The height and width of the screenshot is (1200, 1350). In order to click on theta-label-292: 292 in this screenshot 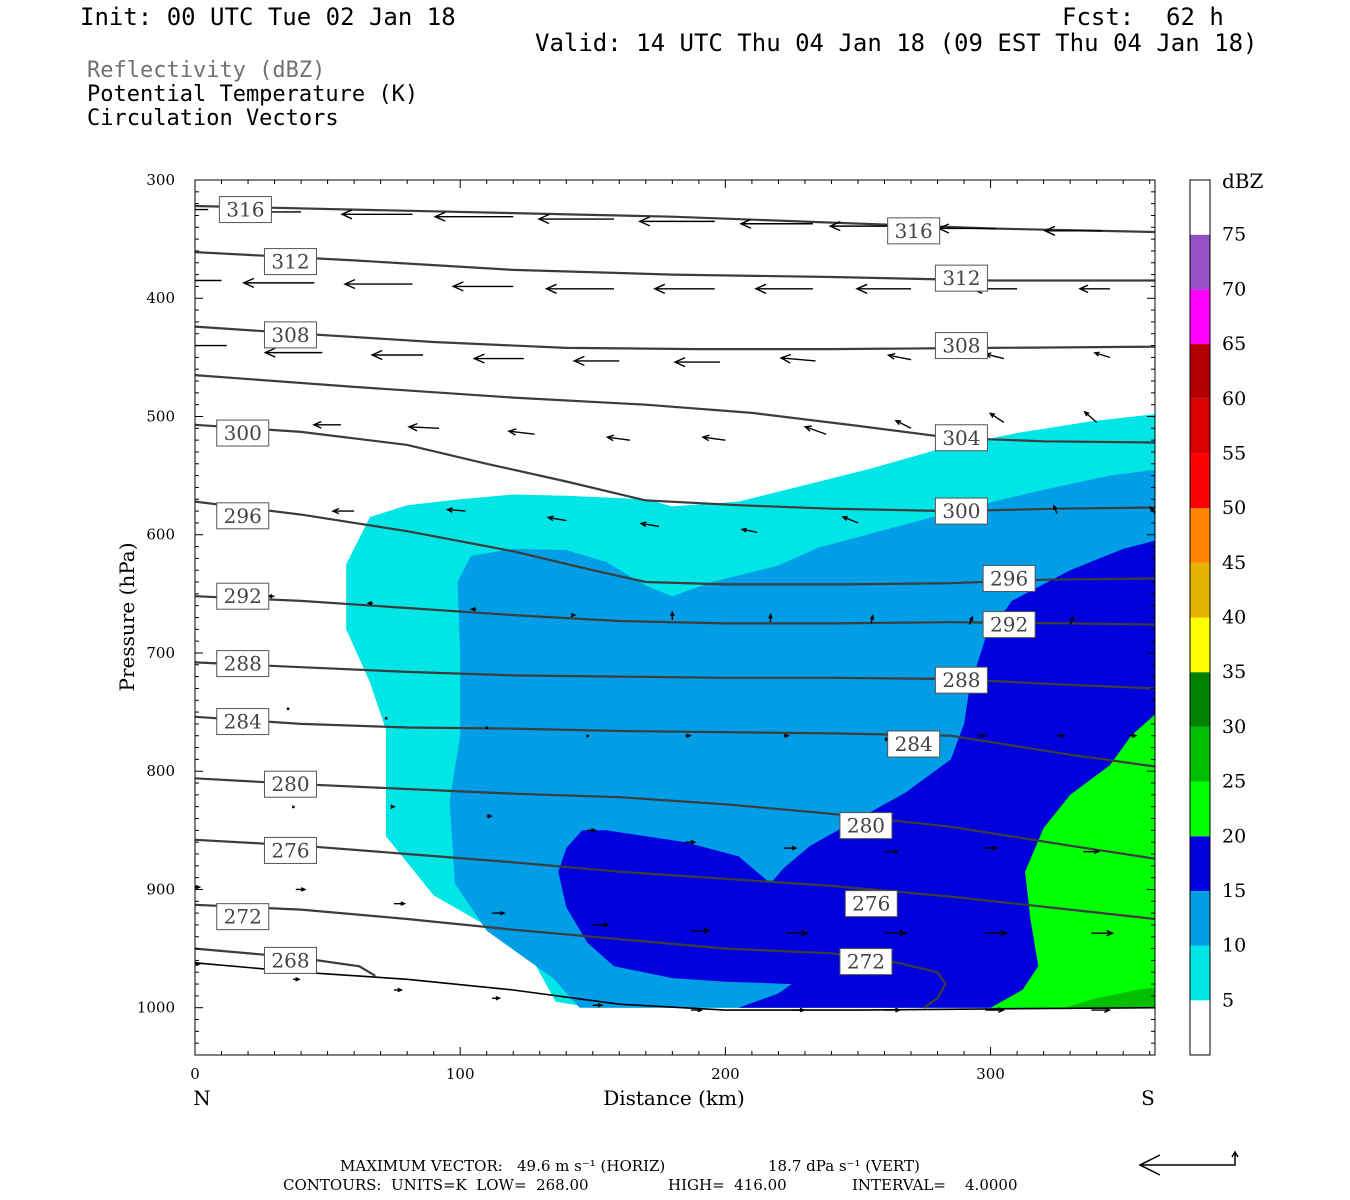, I will do `click(243, 596)`.